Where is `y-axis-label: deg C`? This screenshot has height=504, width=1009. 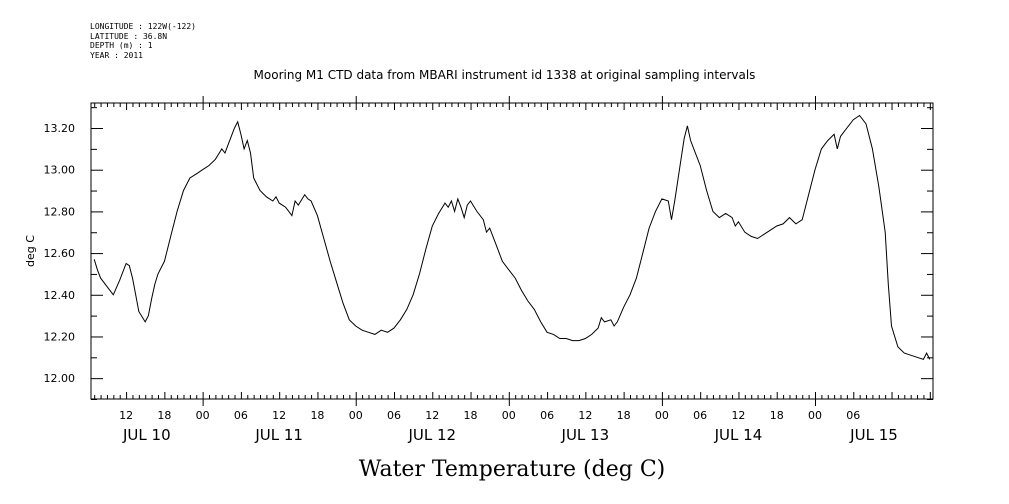
y-axis-label: deg C is located at coordinates (30, 251).